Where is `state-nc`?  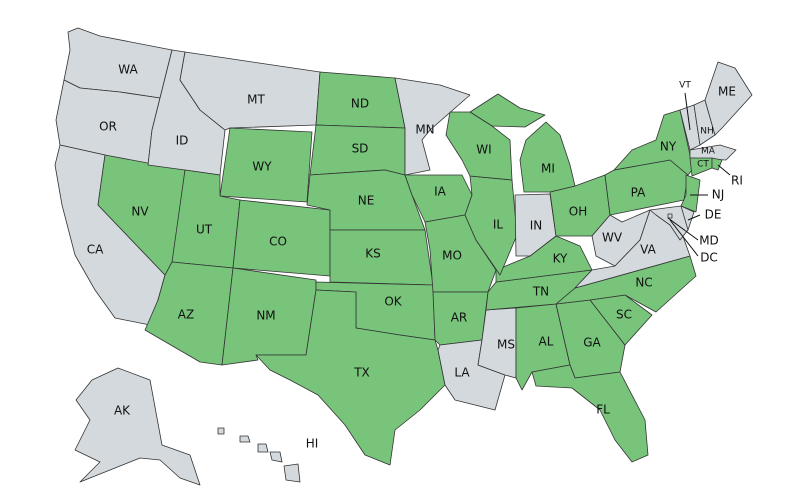 state-nc is located at coordinates (626, 284).